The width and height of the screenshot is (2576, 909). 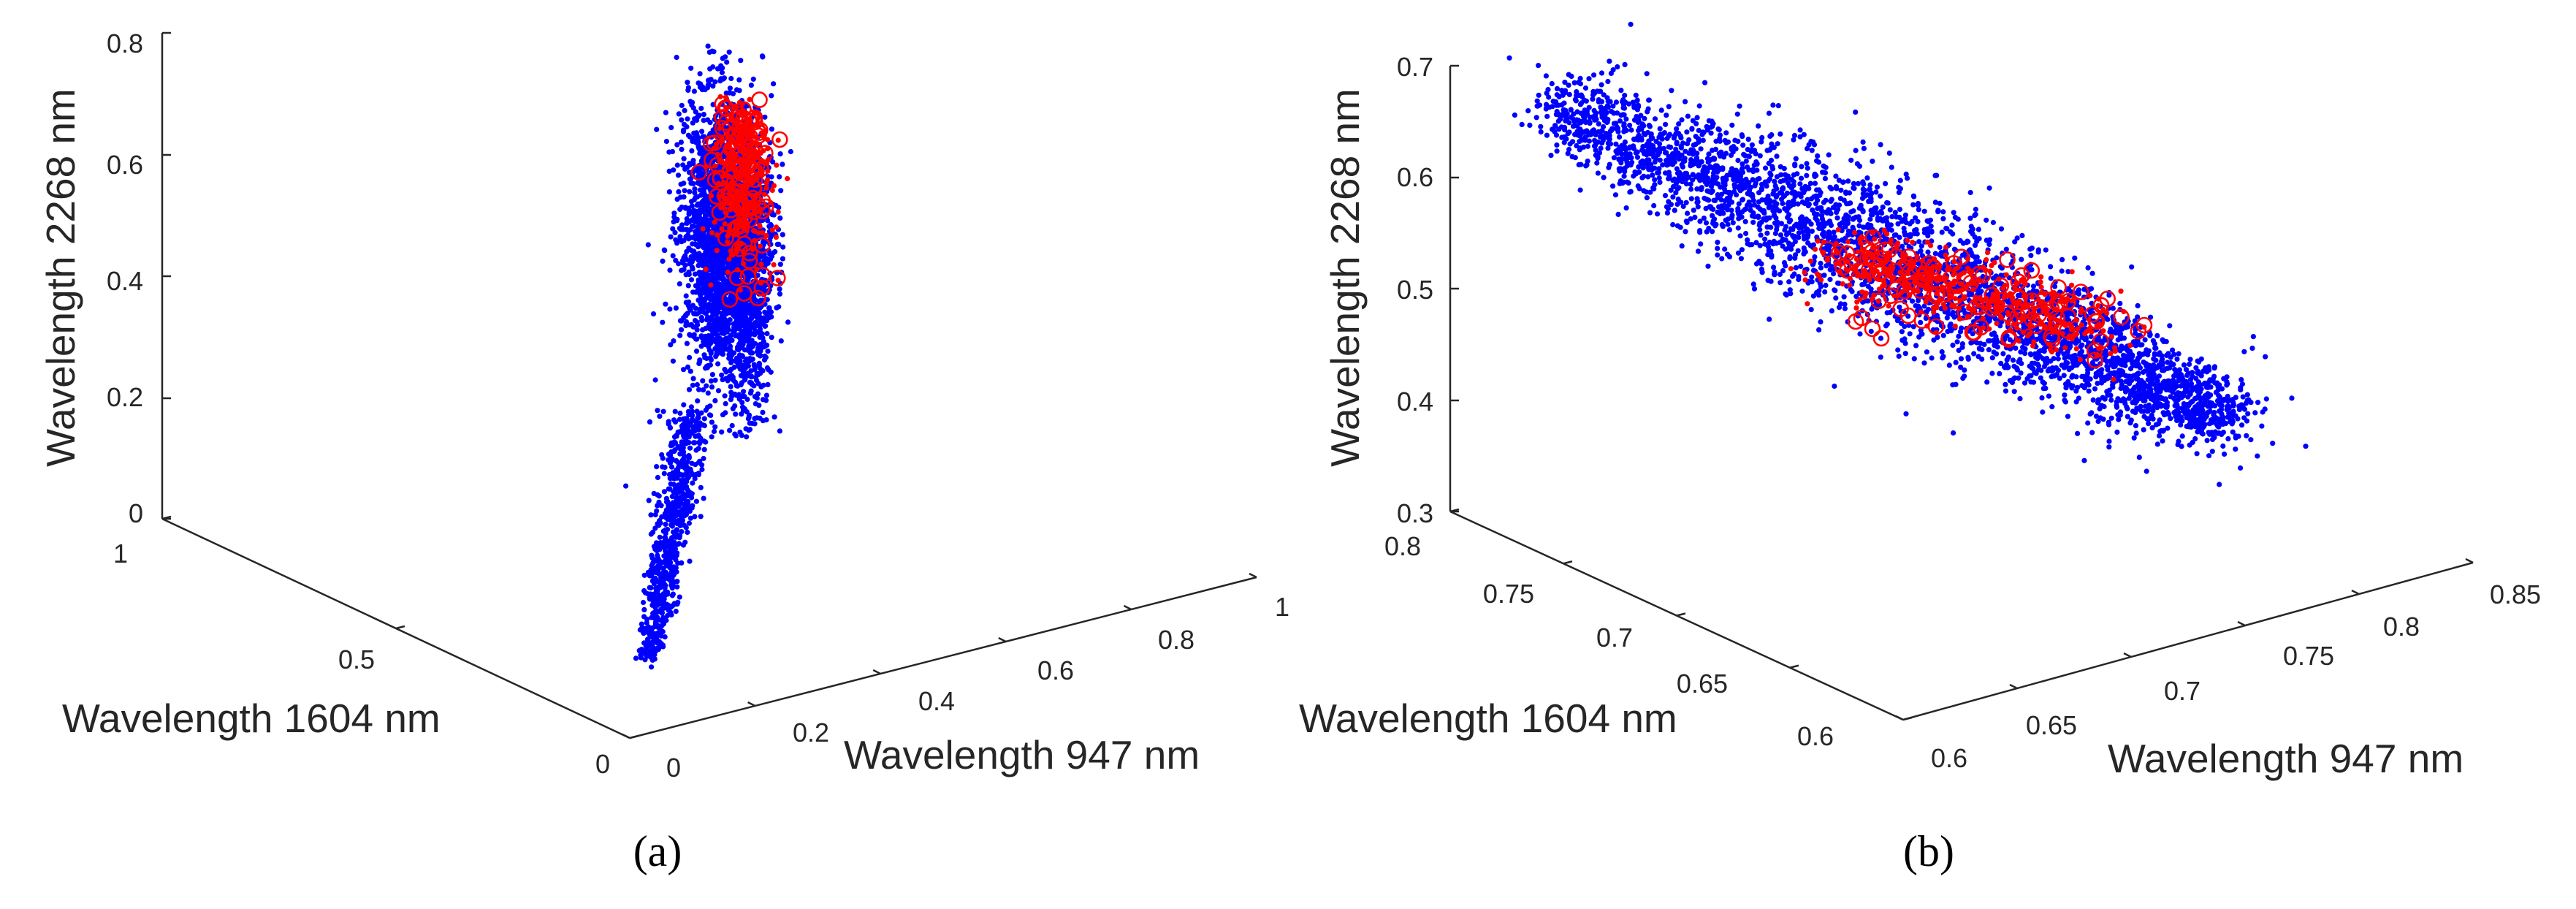 I want to click on panel-a-y-tick-mark, so click(x=634, y=736).